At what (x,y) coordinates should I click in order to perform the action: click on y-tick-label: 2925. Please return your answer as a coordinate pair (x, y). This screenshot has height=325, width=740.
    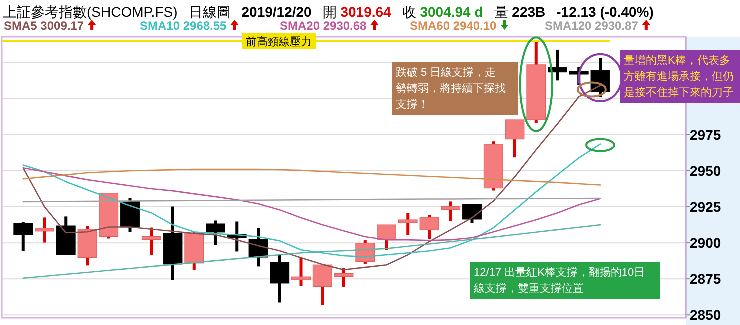
    Looking at the image, I should click on (706, 207).